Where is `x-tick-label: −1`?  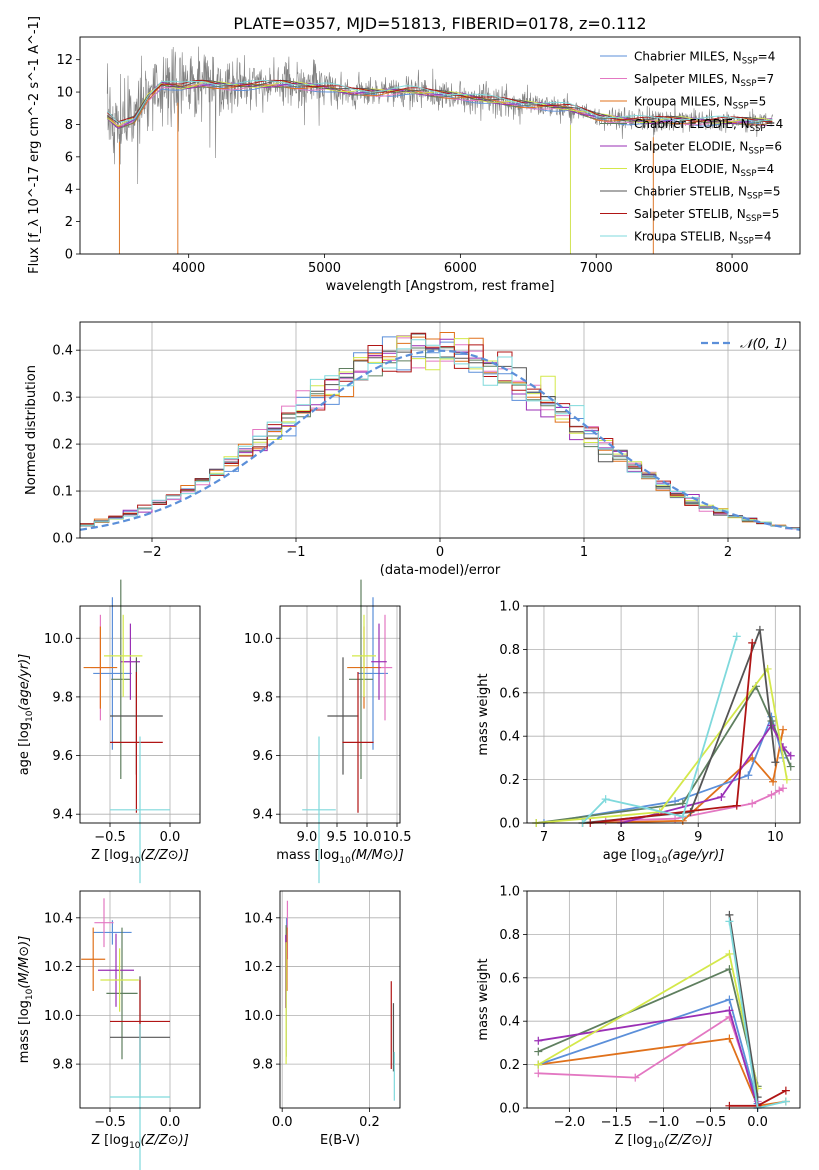 x-tick-label: −1 is located at coordinates (295, 552).